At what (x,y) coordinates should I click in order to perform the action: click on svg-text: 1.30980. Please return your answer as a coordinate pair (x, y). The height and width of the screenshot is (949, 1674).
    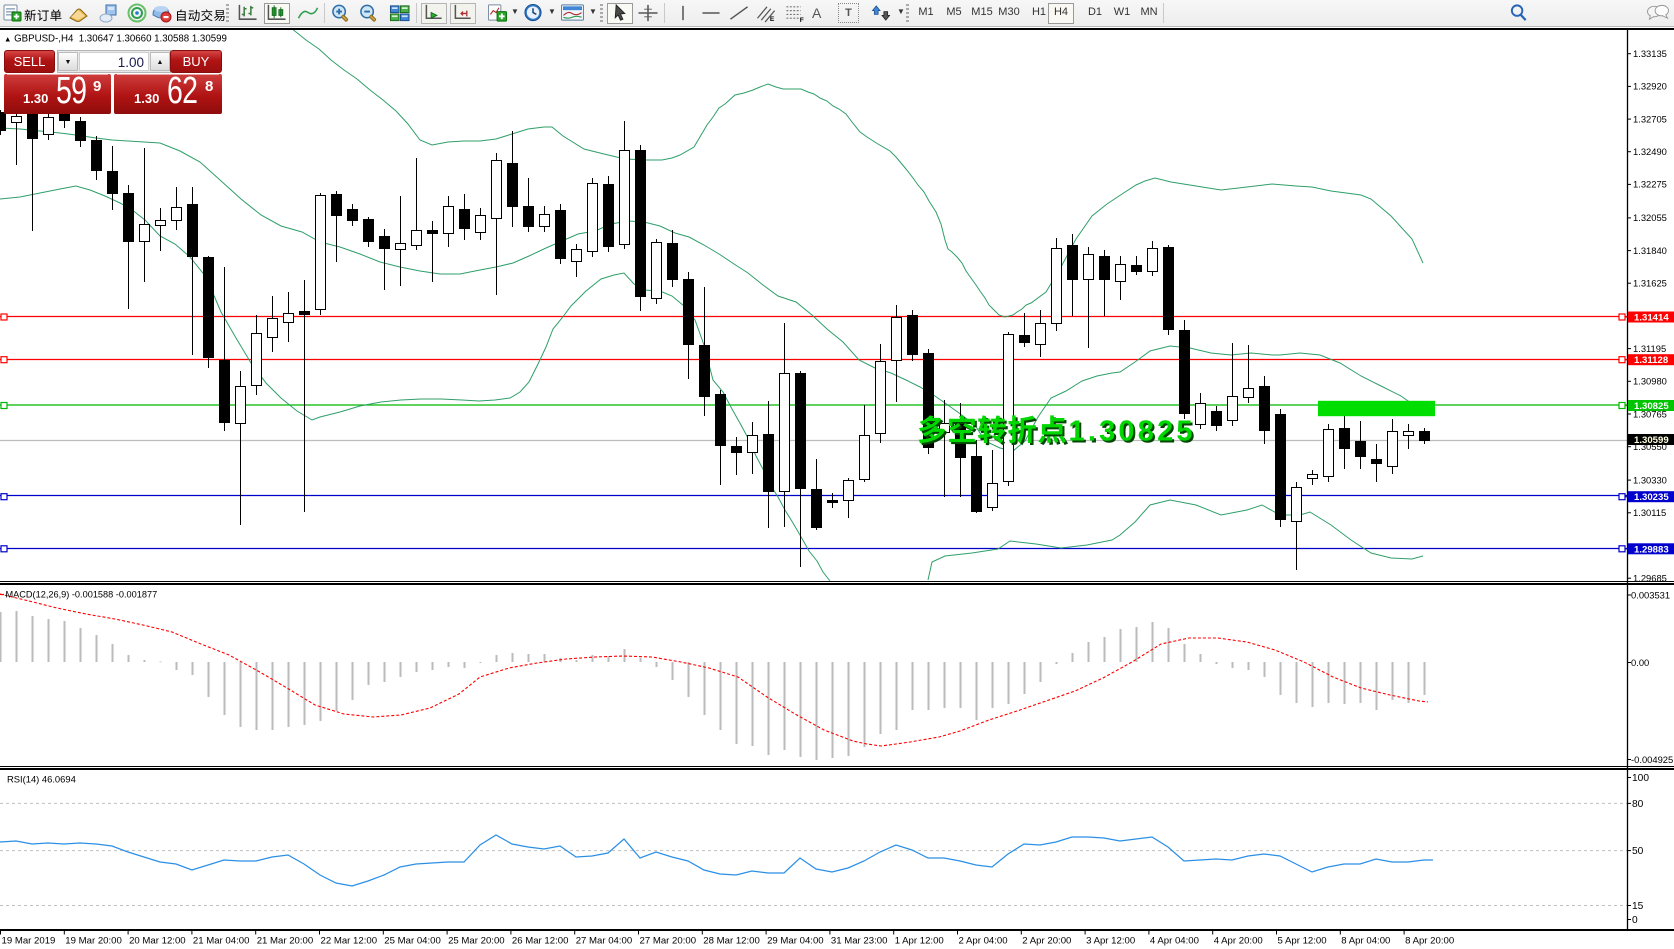
    Looking at the image, I should click on (1650, 381).